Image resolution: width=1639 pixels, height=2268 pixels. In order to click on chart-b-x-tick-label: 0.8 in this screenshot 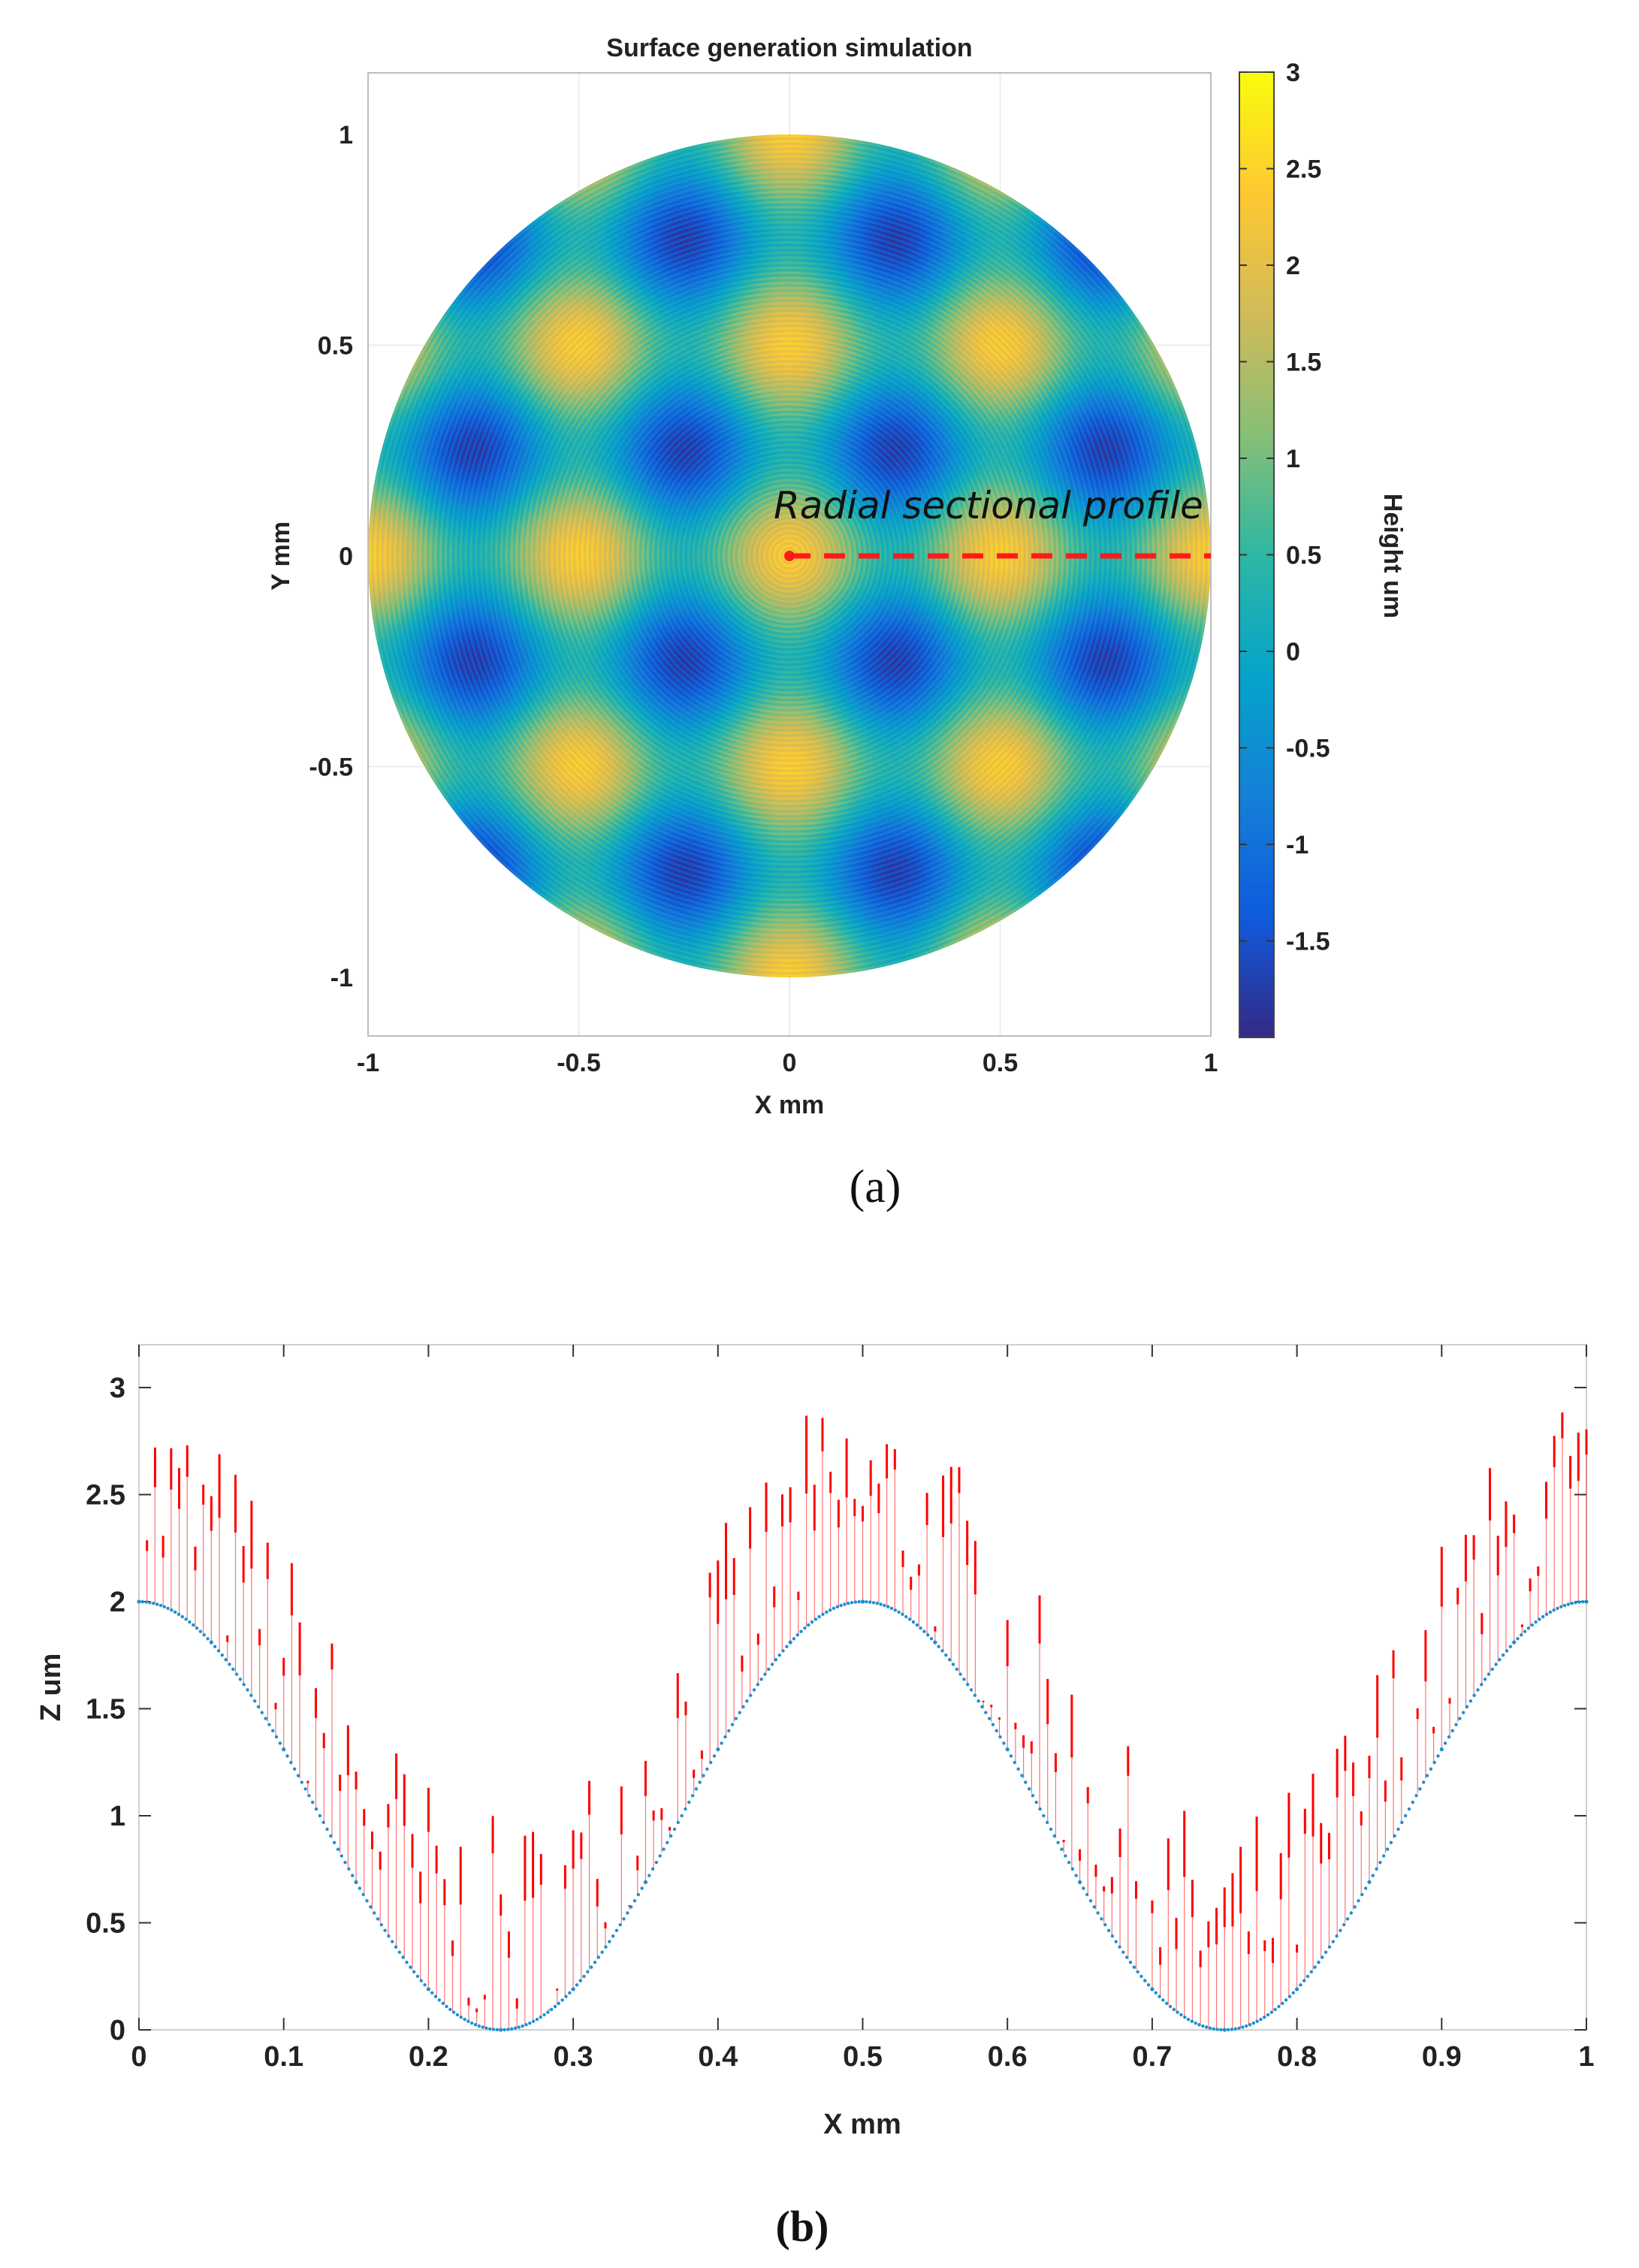, I will do `click(1297, 2057)`.